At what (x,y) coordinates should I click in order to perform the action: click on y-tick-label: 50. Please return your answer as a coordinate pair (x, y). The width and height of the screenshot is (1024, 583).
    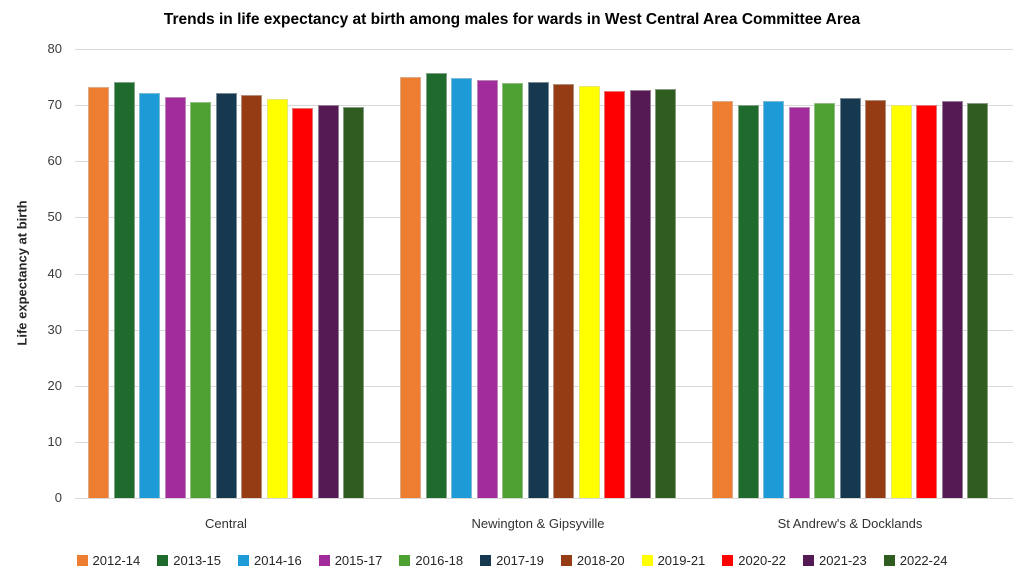
    Looking at the image, I should click on (54, 217).